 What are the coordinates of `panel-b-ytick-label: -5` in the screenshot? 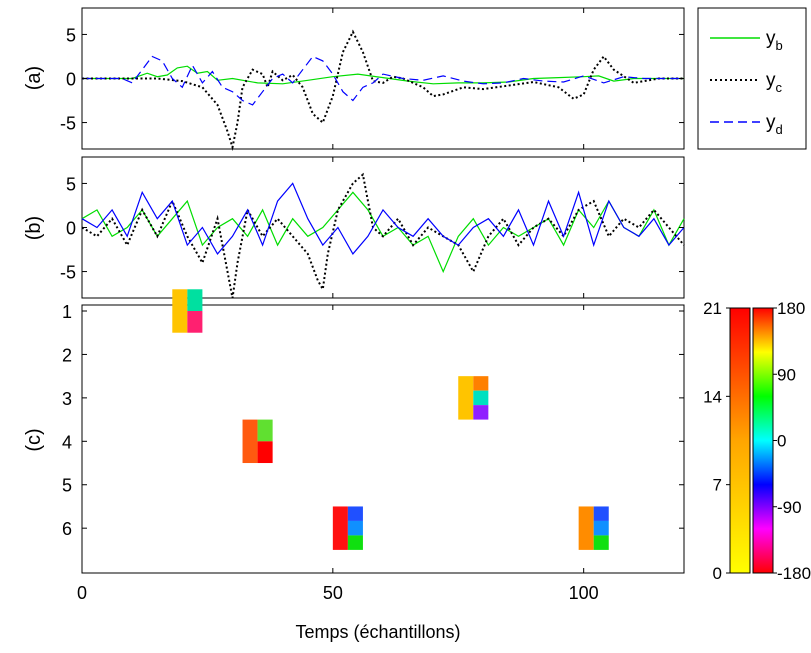 It's located at (68, 273).